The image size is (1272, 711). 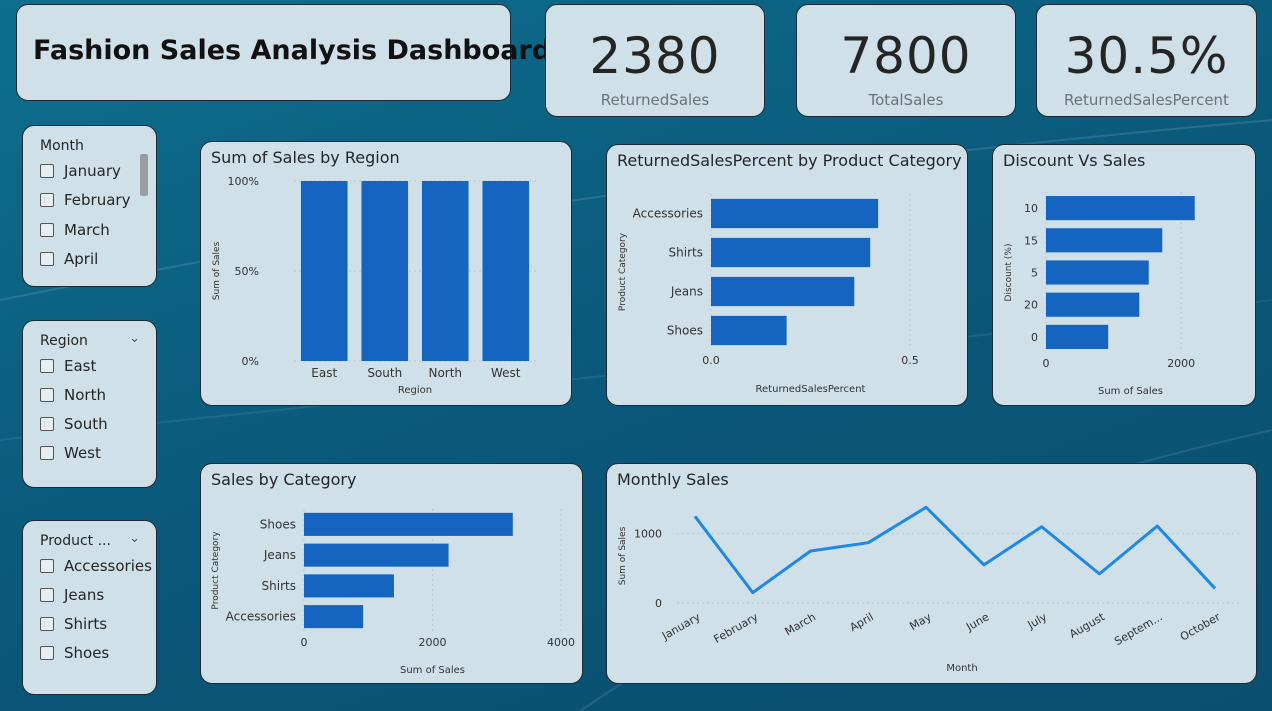 I want to click on slicer-item-east: East, so click(x=68, y=366).